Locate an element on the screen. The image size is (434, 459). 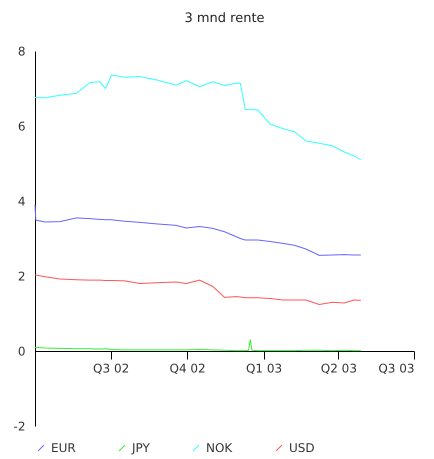
chart-title: 3 mnd rente is located at coordinates (224, 18).